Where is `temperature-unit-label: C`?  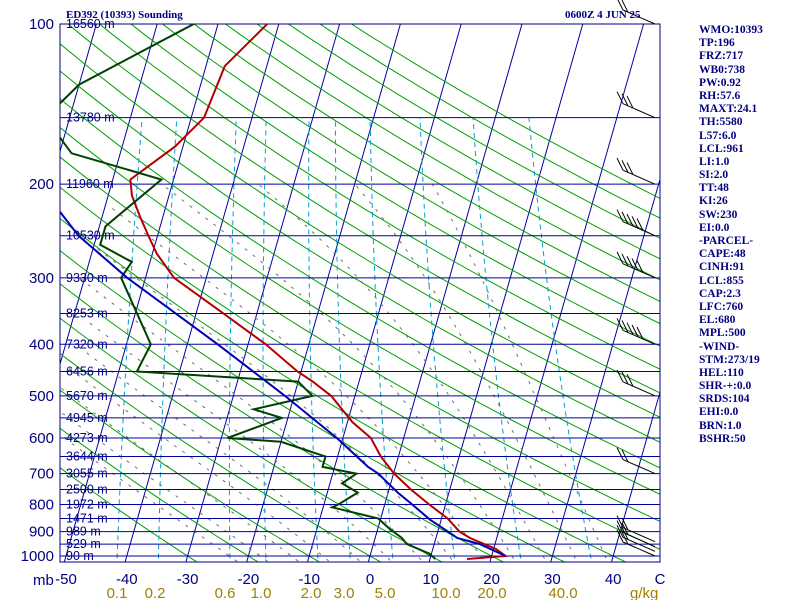 temperature-unit-label: C is located at coordinates (660, 579).